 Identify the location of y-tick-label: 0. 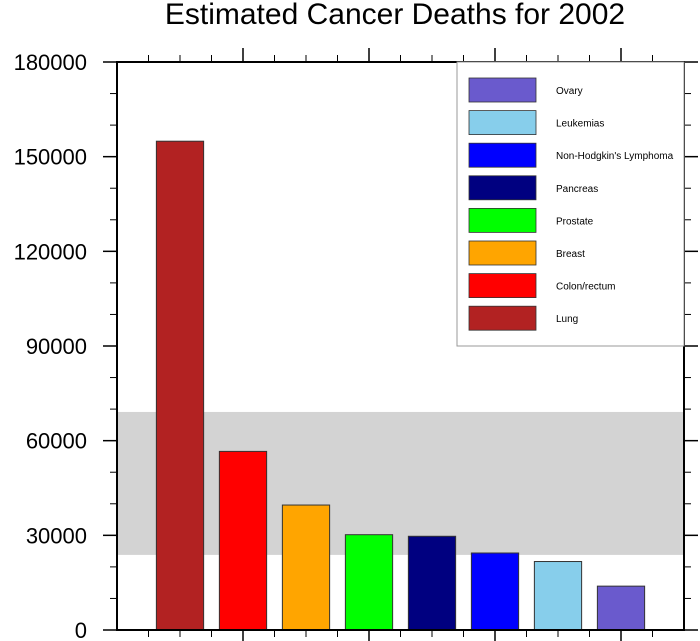
(81, 629).